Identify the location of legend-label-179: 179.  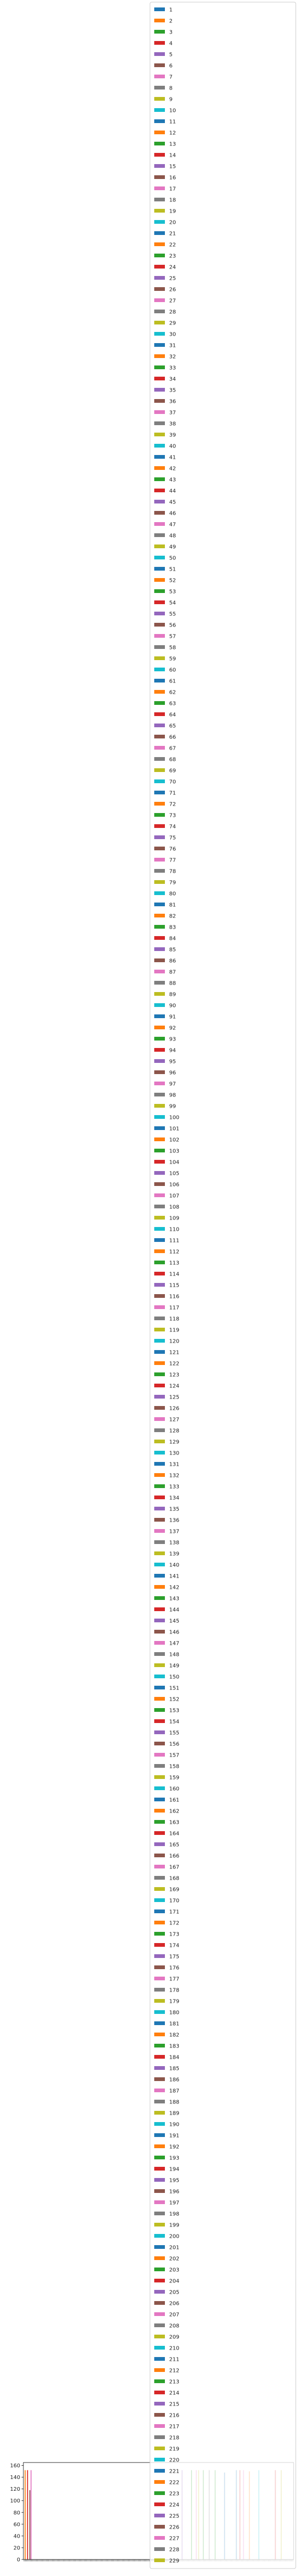
(174, 2002).